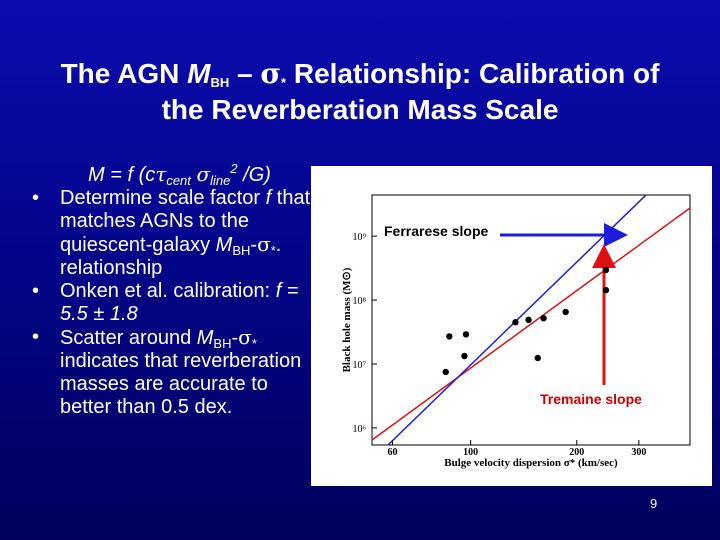 Image resolution: width=720 pixels, height=540 pixels. Describe the element at coordinates (654, 503) in the screenshot. I see `page-number: 9` at that location.